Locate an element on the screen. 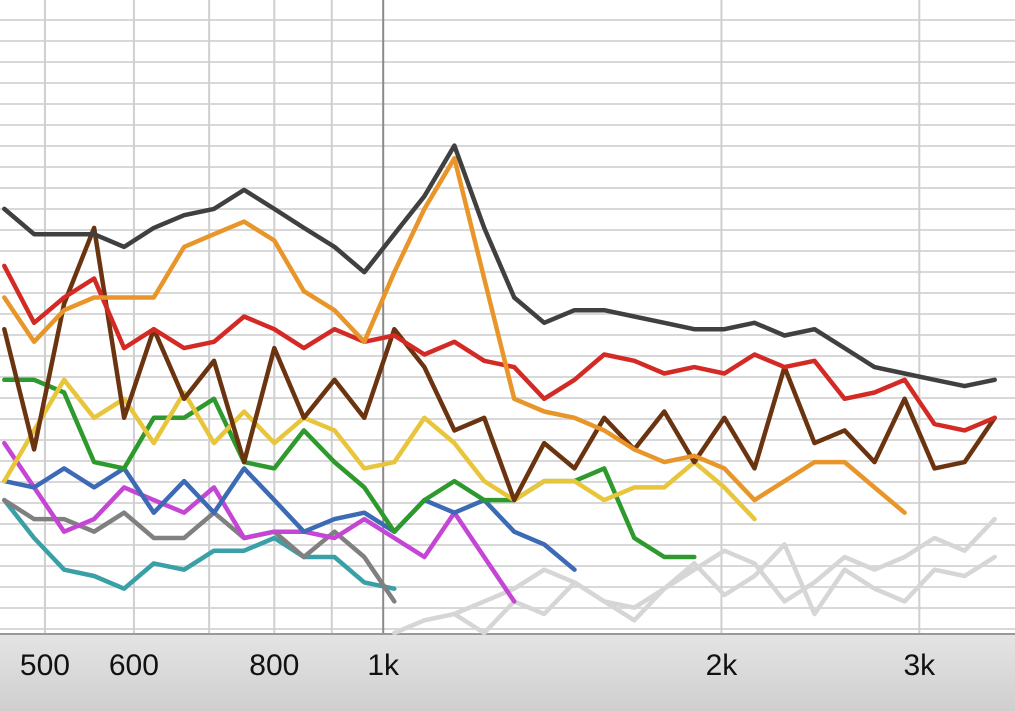 This screenshot has height=711, width=1015. x-axis-band is located at coordinates (507, 672).